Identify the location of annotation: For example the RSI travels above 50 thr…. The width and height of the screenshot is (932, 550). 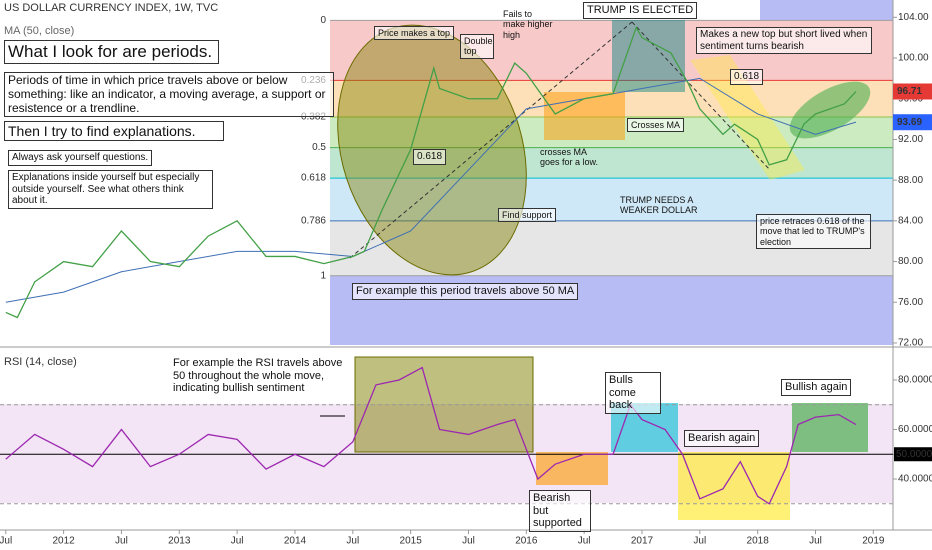
(258, 376).